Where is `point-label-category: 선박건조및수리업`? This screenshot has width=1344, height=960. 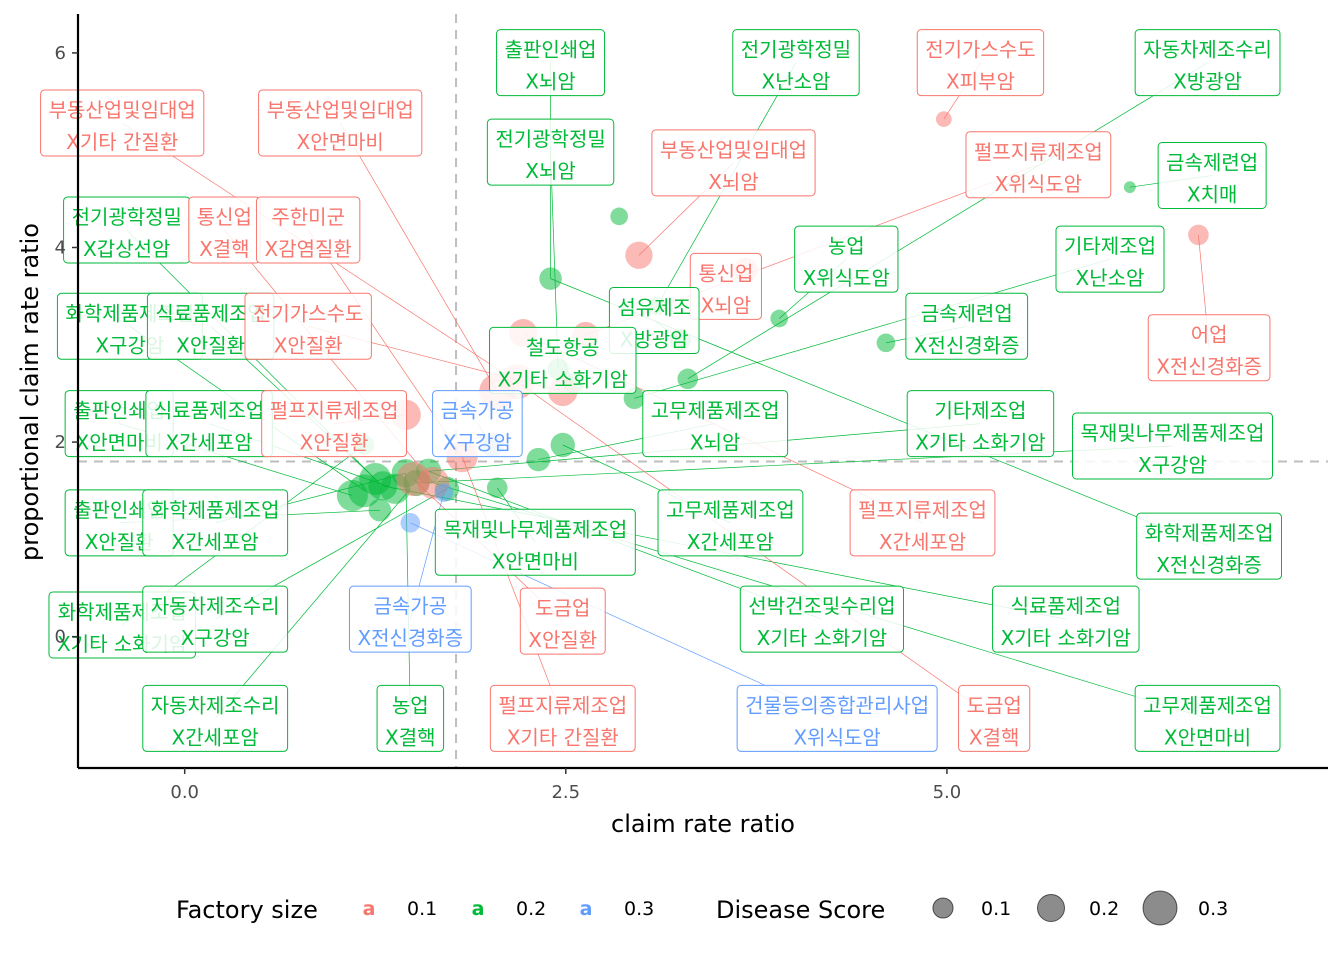 point-label-category: 선박건조및수리업 is located at coordinates (821, 606).